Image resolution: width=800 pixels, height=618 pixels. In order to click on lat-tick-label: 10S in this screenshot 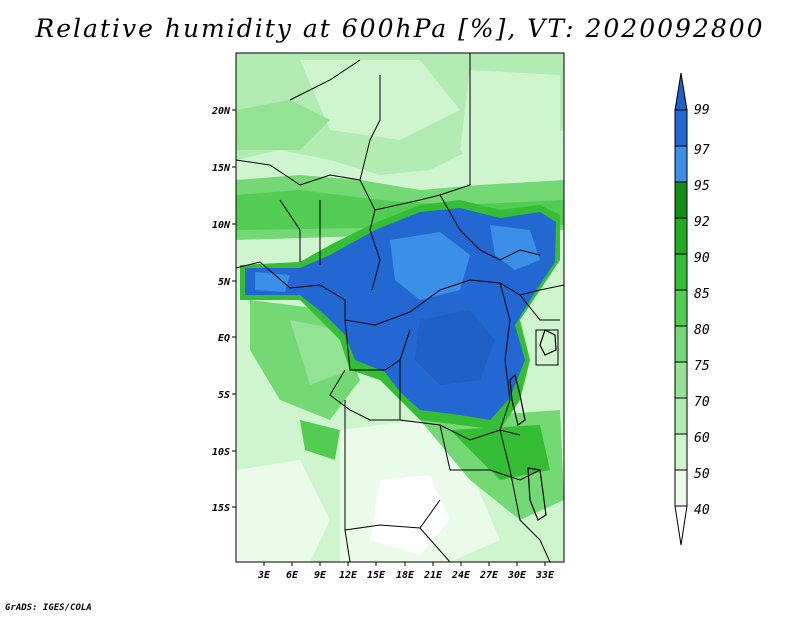, I will do `click(221, 452)`.